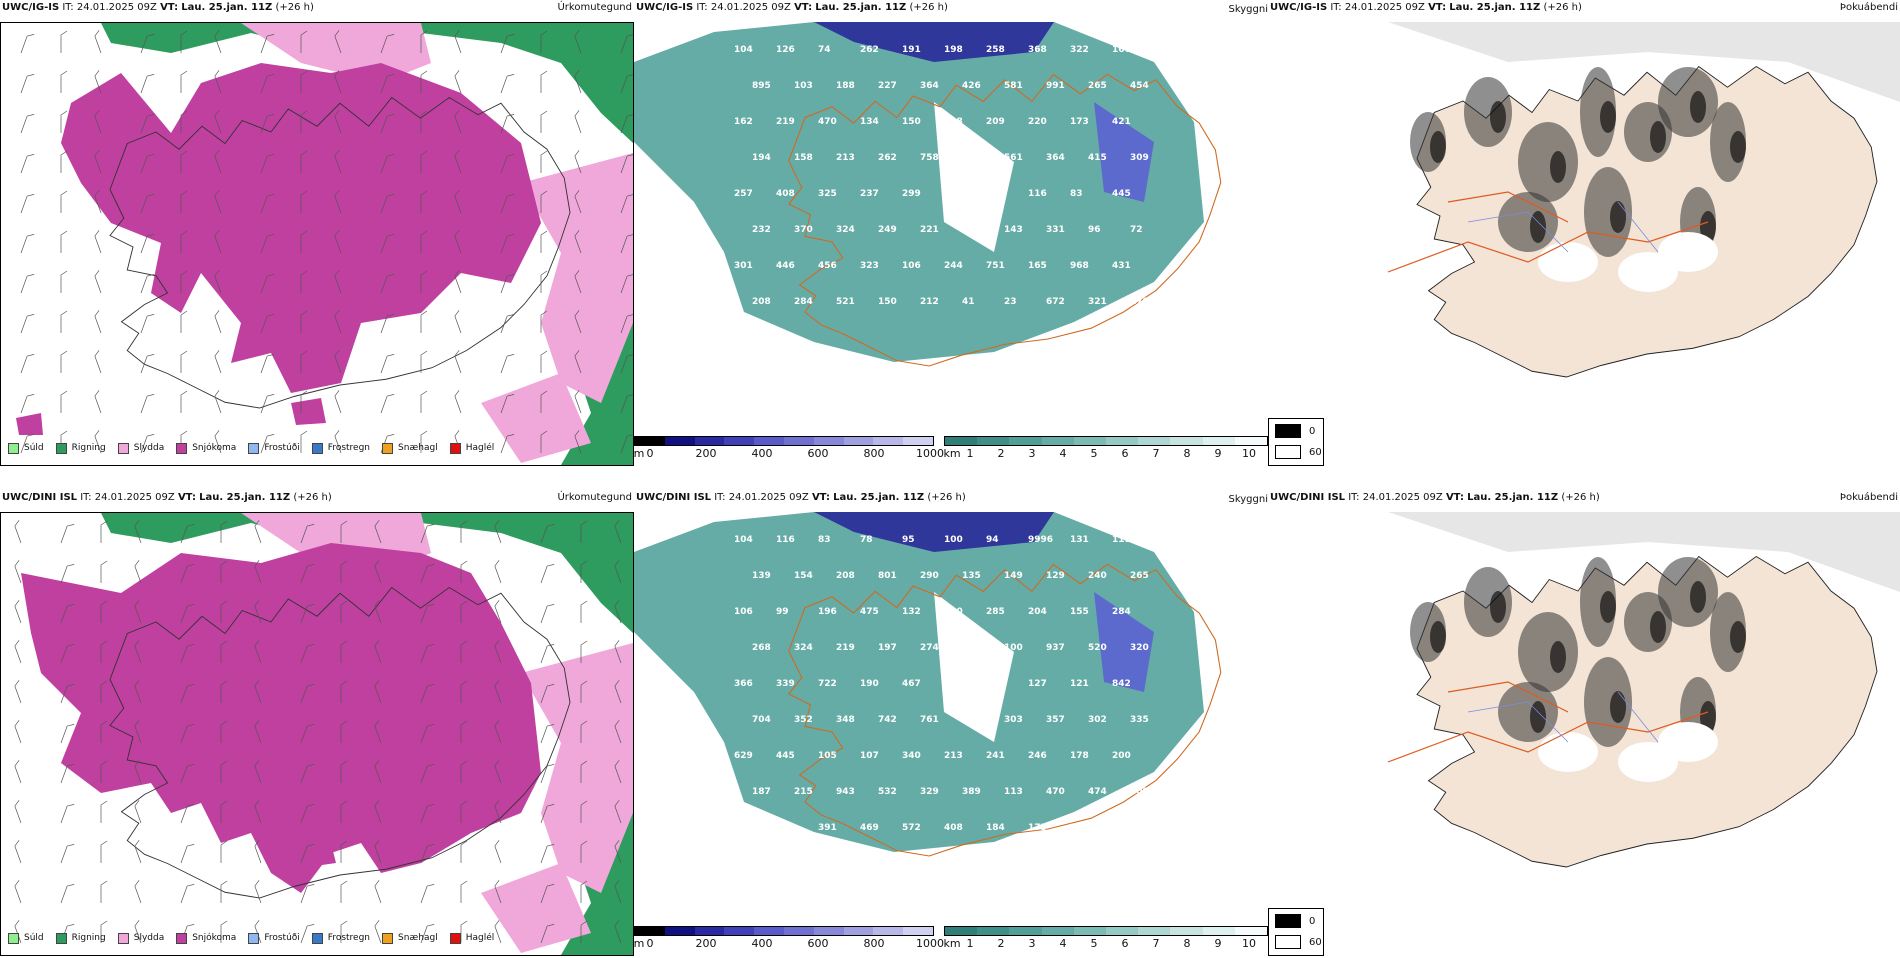  What do you see at coordinates (418, 448) in the screenshot?
I see `legend-label: Snæhagl` at bounding box center [418, 448].